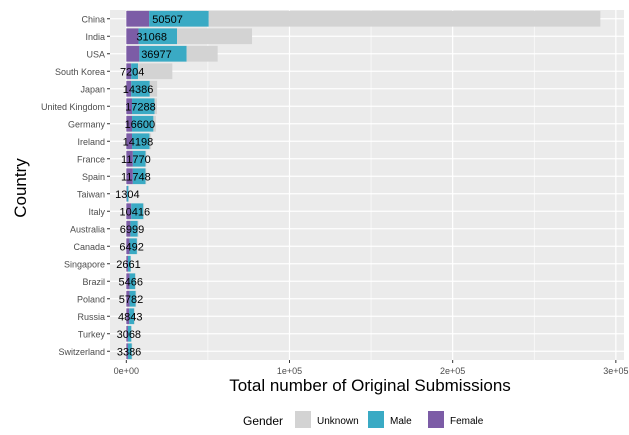 This screenshot has height=435, width=629. I want to click on legend-key-female, so click(436, 419).